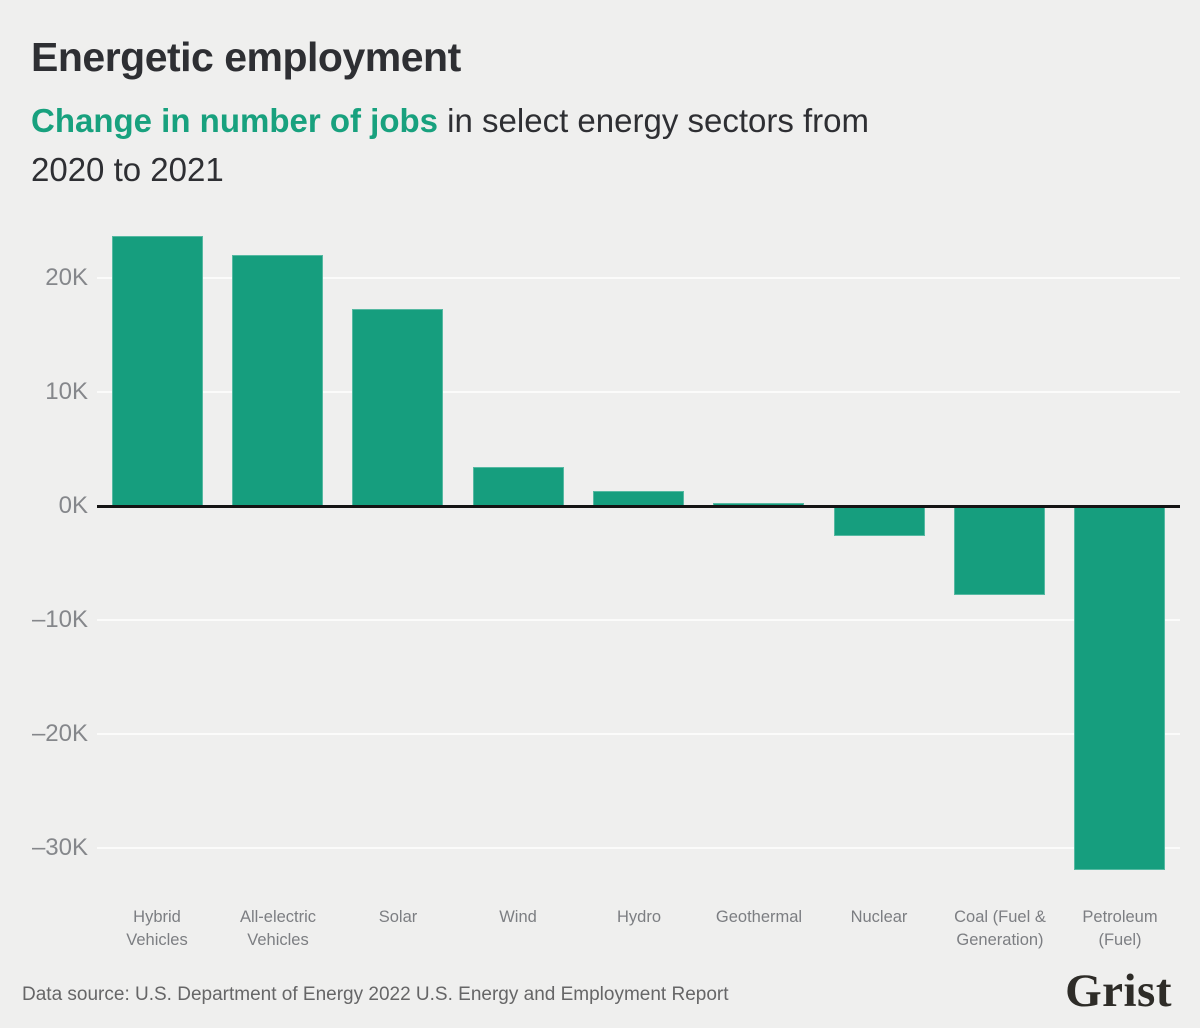 The height and width of the screenshot is (1028, 1200). Describe the element at coordinates (398, 917) in the screenshot. I see `x-axis-label-solar: Solar` at that location.